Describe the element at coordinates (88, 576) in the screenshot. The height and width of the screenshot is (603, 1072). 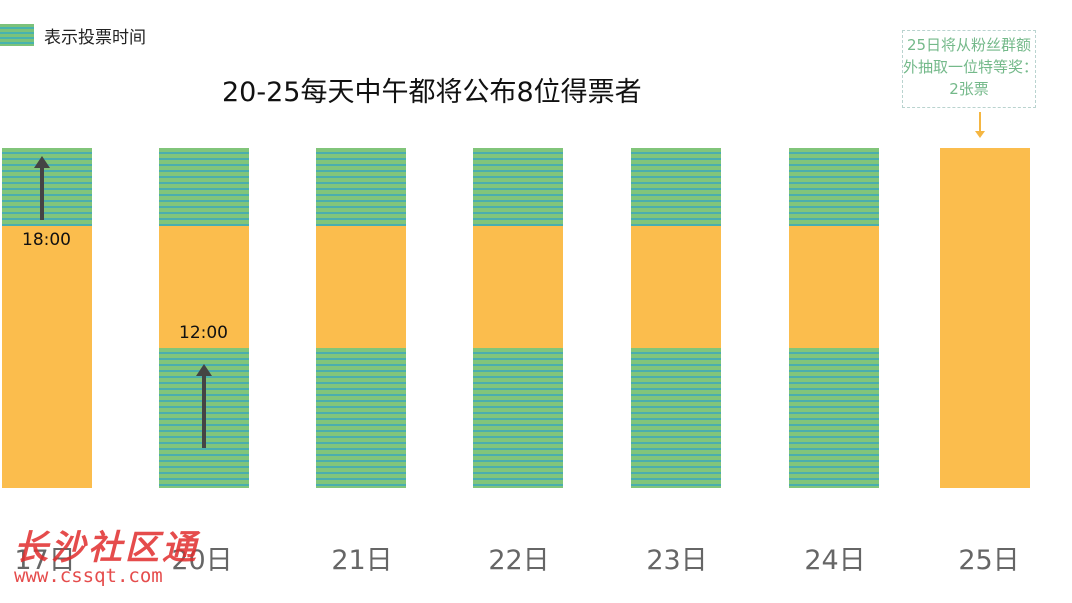
I see `watermark-url: www.cssqt.com` at that location.